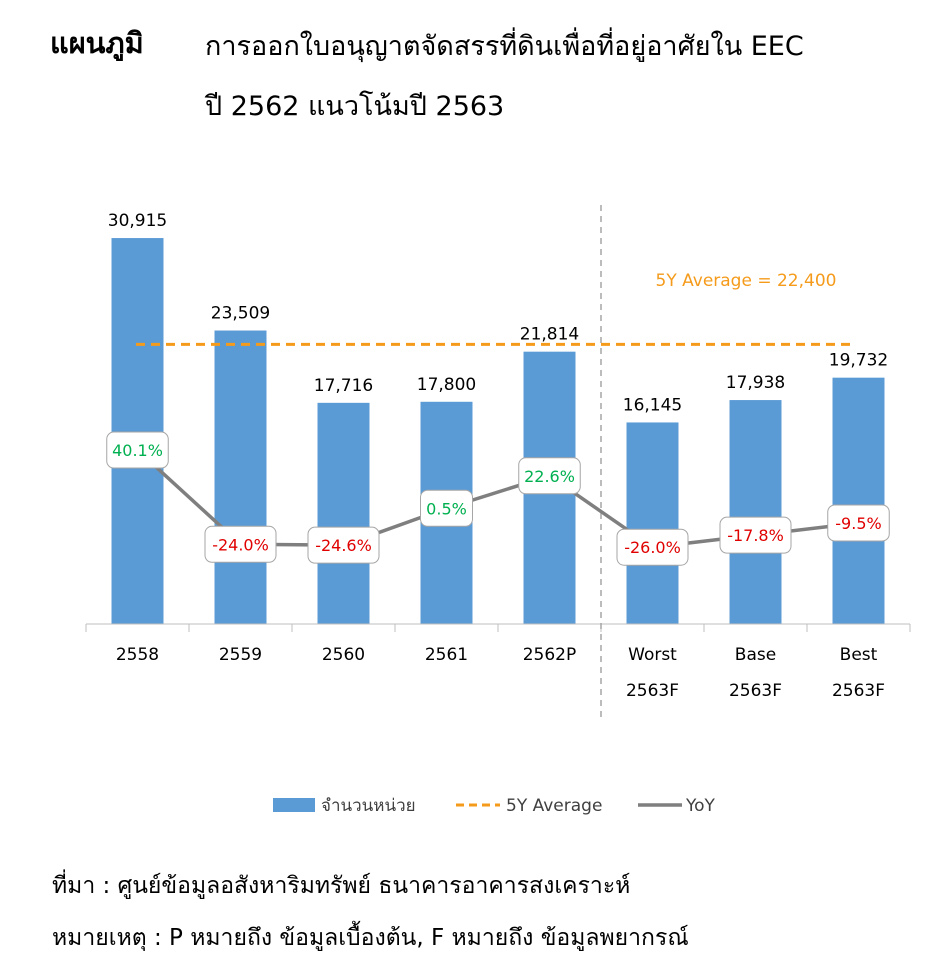  Describe the element at coordinates (755, 655) in the screenshot. I see `x-tick-label: Base` at that location.